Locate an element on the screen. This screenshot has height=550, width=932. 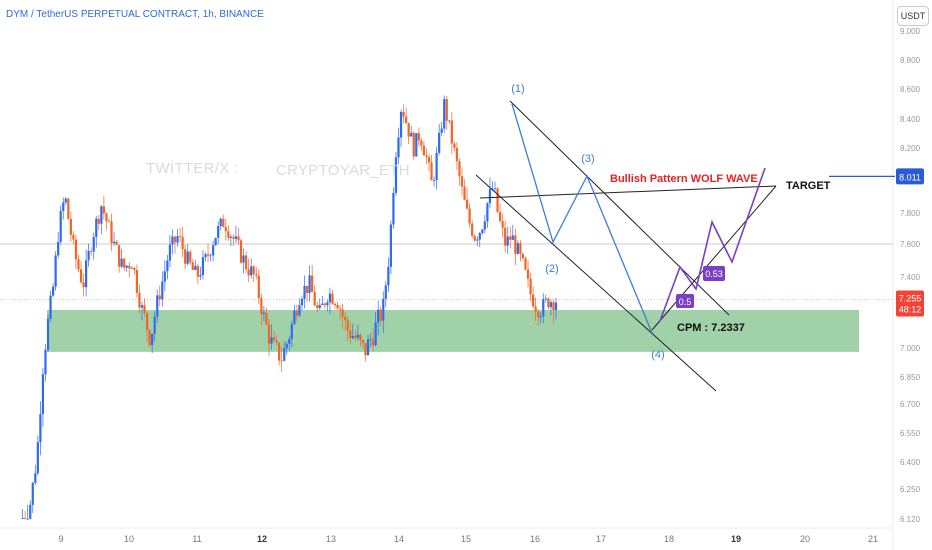
wave-label-wave3: (3) is located at coordinates (587, 159).